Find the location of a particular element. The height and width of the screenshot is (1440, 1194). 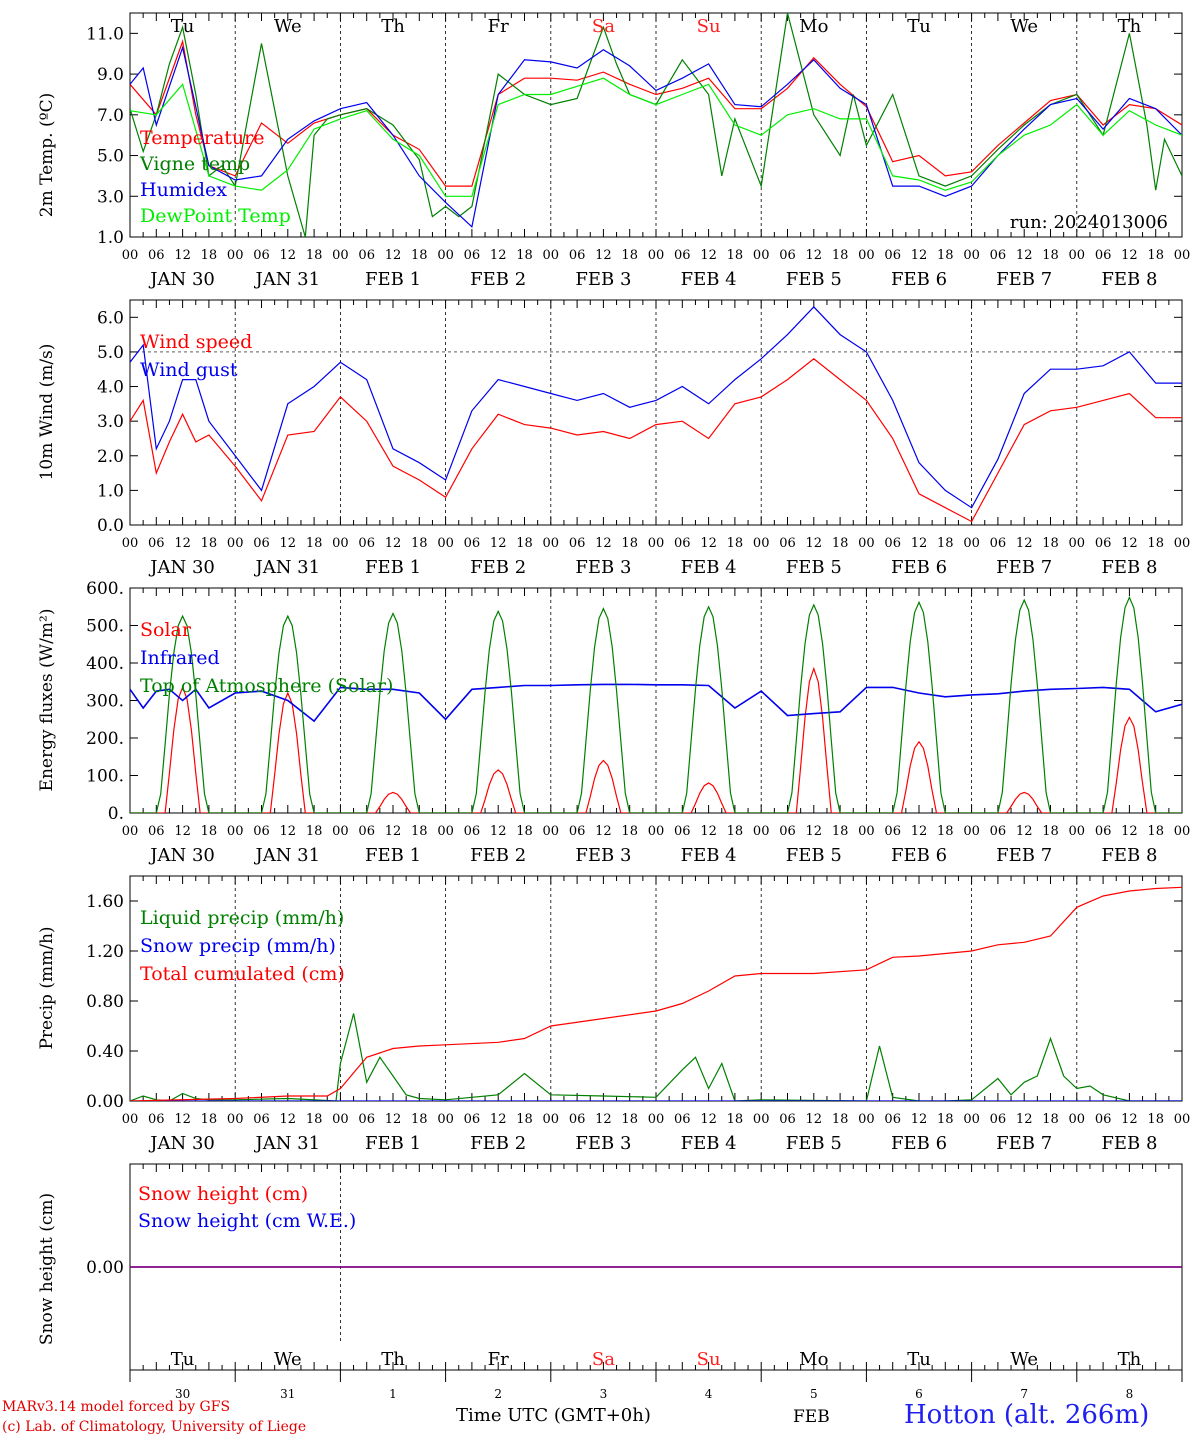

date-label: FEB 4 is located at coordinates (709, 1143).